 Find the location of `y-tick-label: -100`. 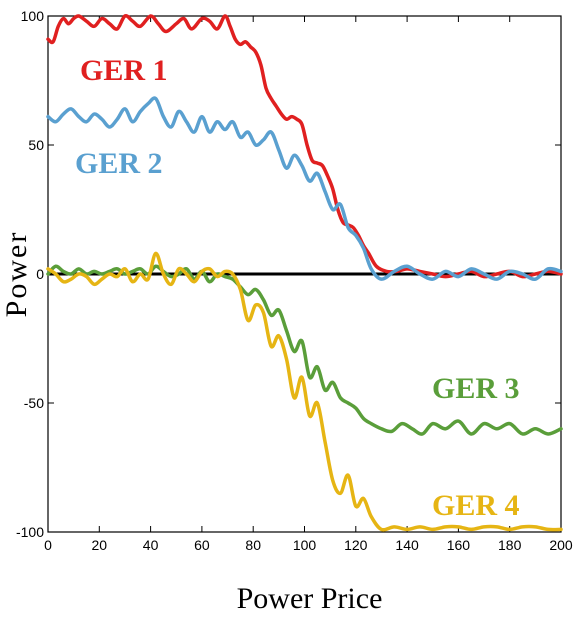

y-tick-label: -100 is located at coordinates (30, 532).